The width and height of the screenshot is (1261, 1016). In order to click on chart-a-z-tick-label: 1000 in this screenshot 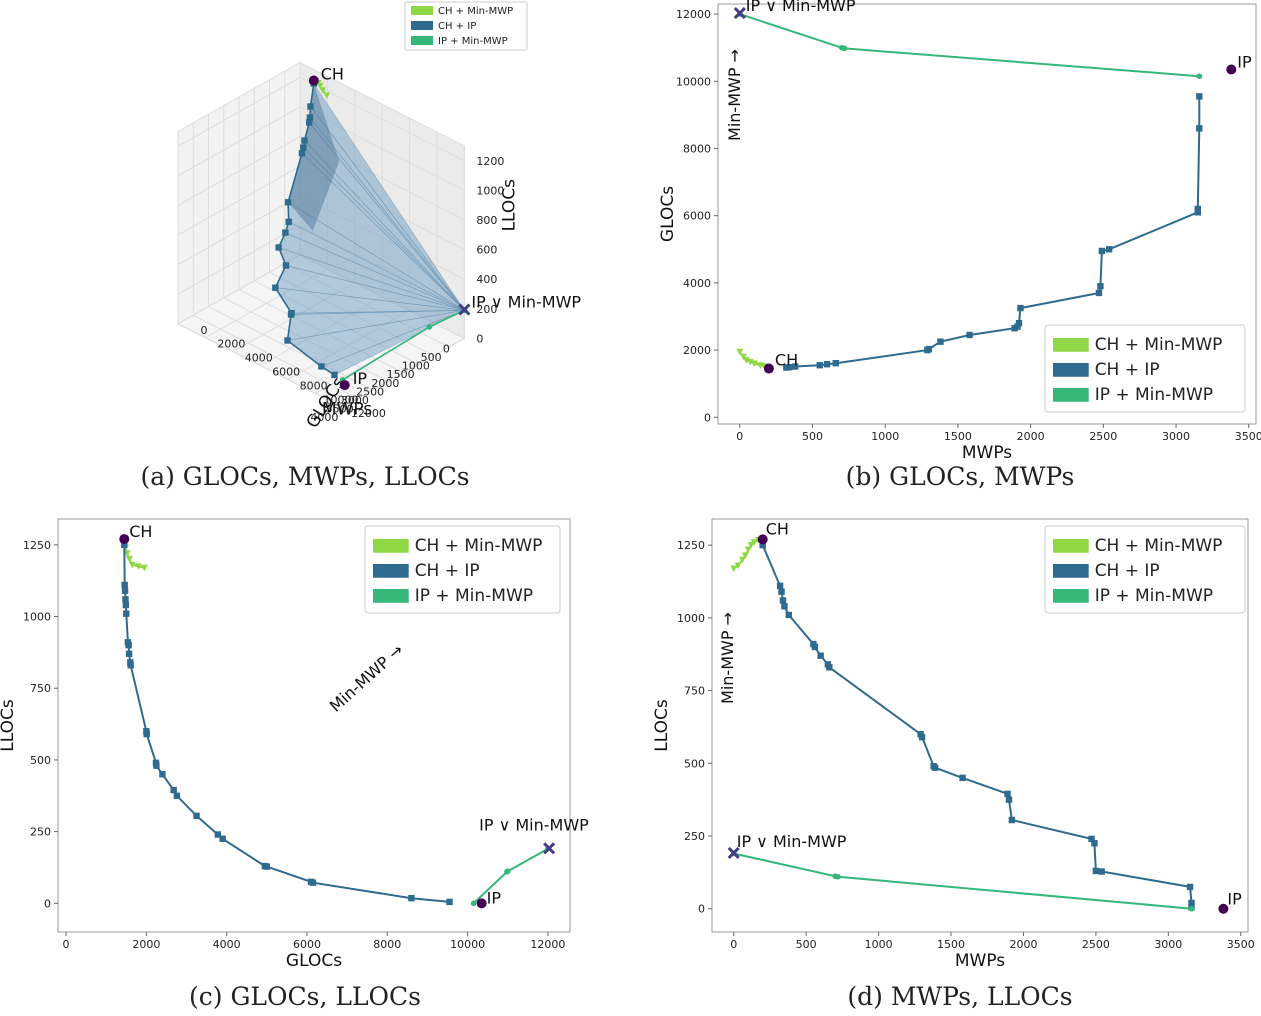, I will do `click(490, 190)`.